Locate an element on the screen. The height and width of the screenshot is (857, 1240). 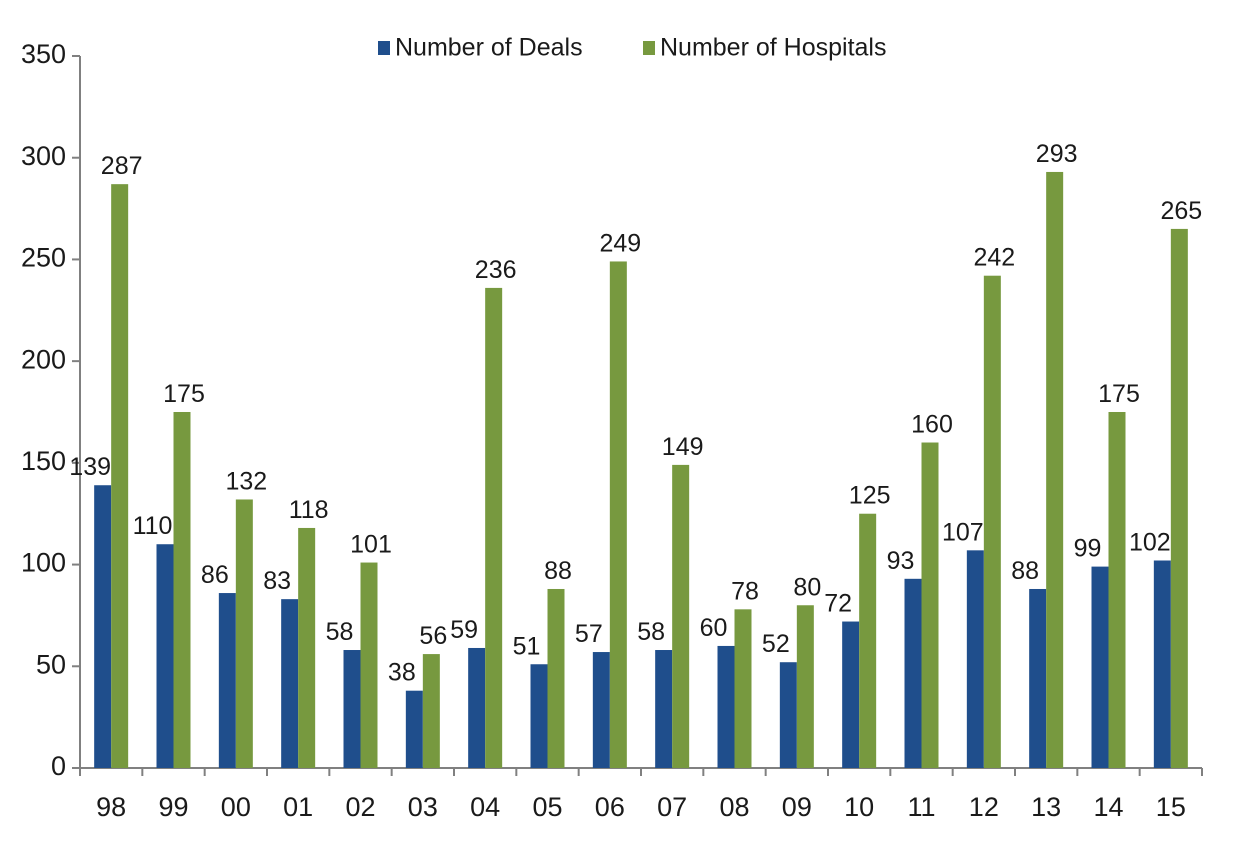
data-label-deals: 60 is located at coordinates (714, 628).